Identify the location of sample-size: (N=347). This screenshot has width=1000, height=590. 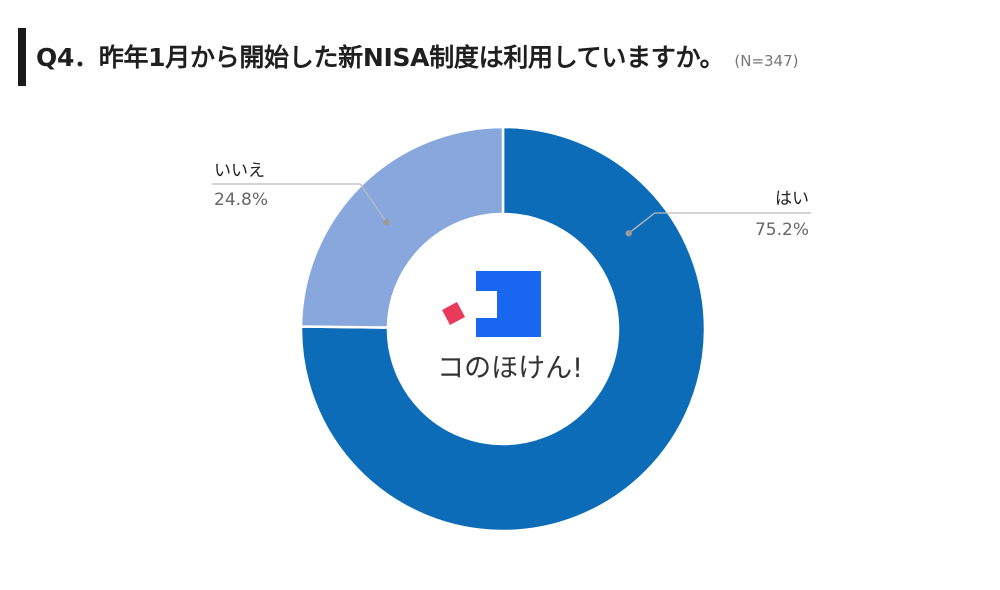
(766, 61).